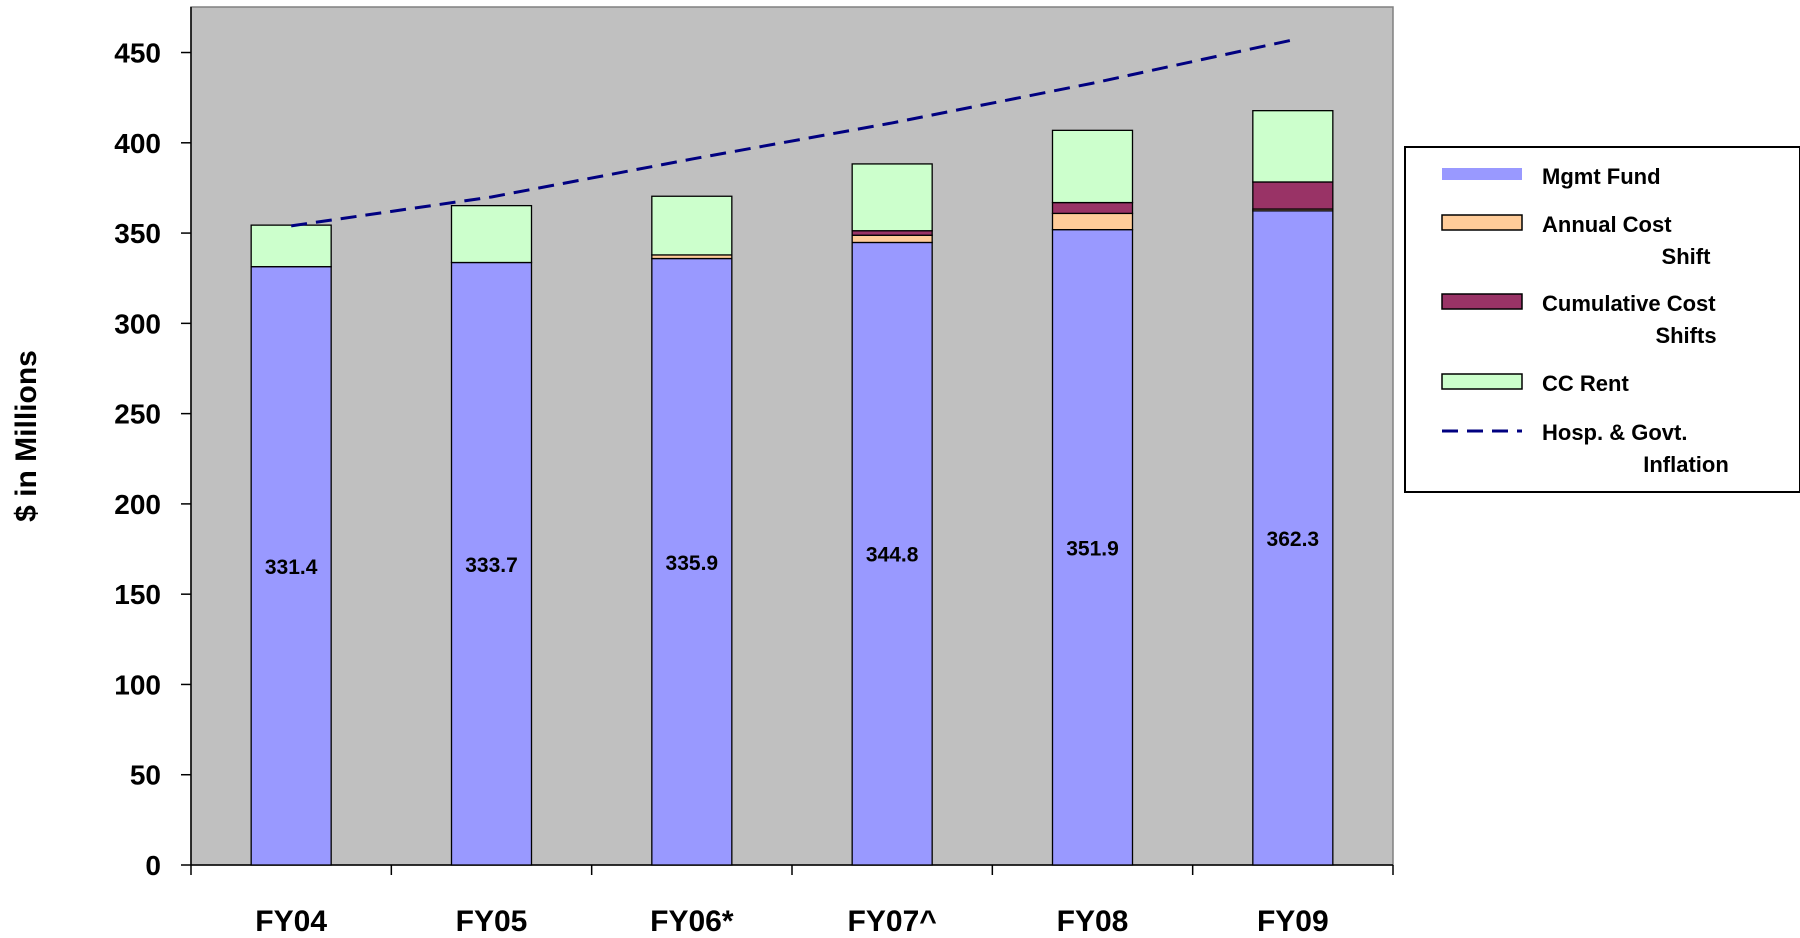 The height and width of the screenshot is (938, 1800). Describe the element at coordinates (291, 921) in the screenshot. I see `x-tick-label: FY04` at that location.